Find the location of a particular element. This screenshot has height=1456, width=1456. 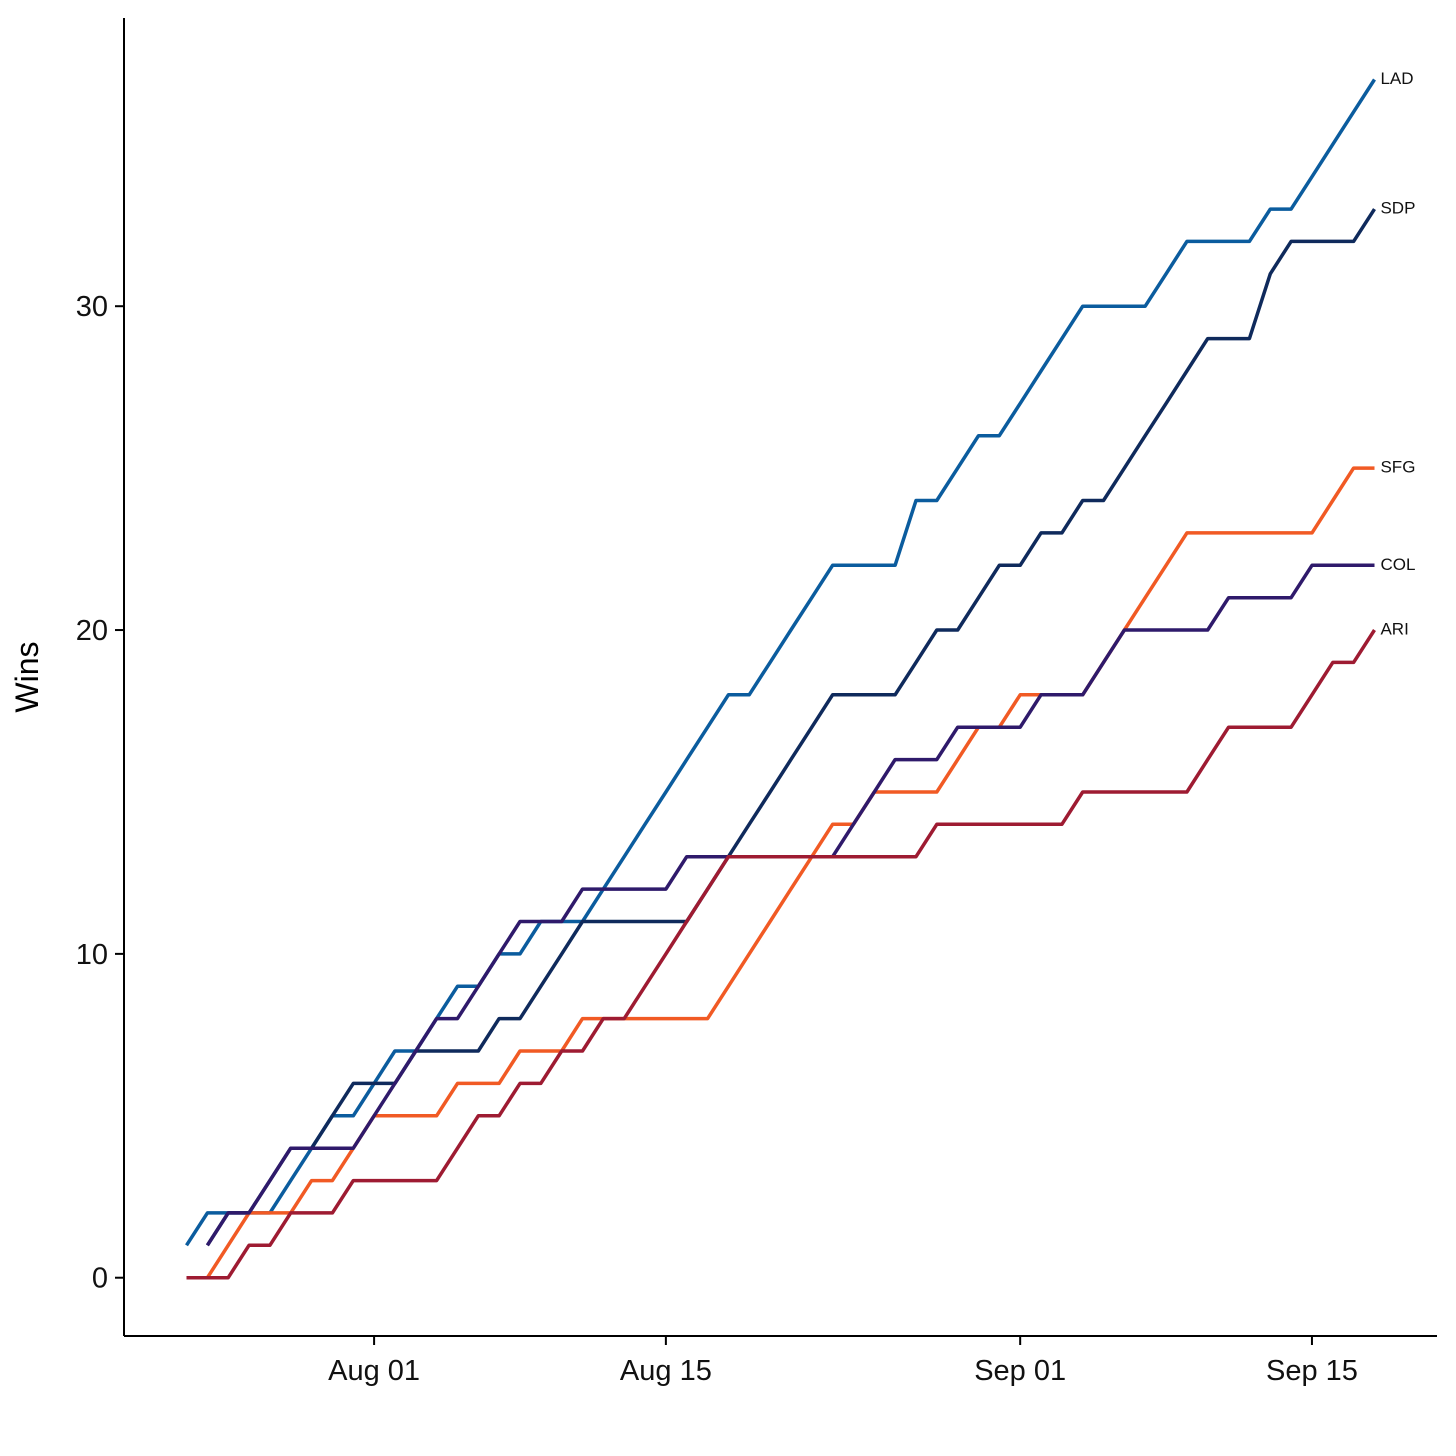

series-label: LAD is located at coordinates (1396, 78).